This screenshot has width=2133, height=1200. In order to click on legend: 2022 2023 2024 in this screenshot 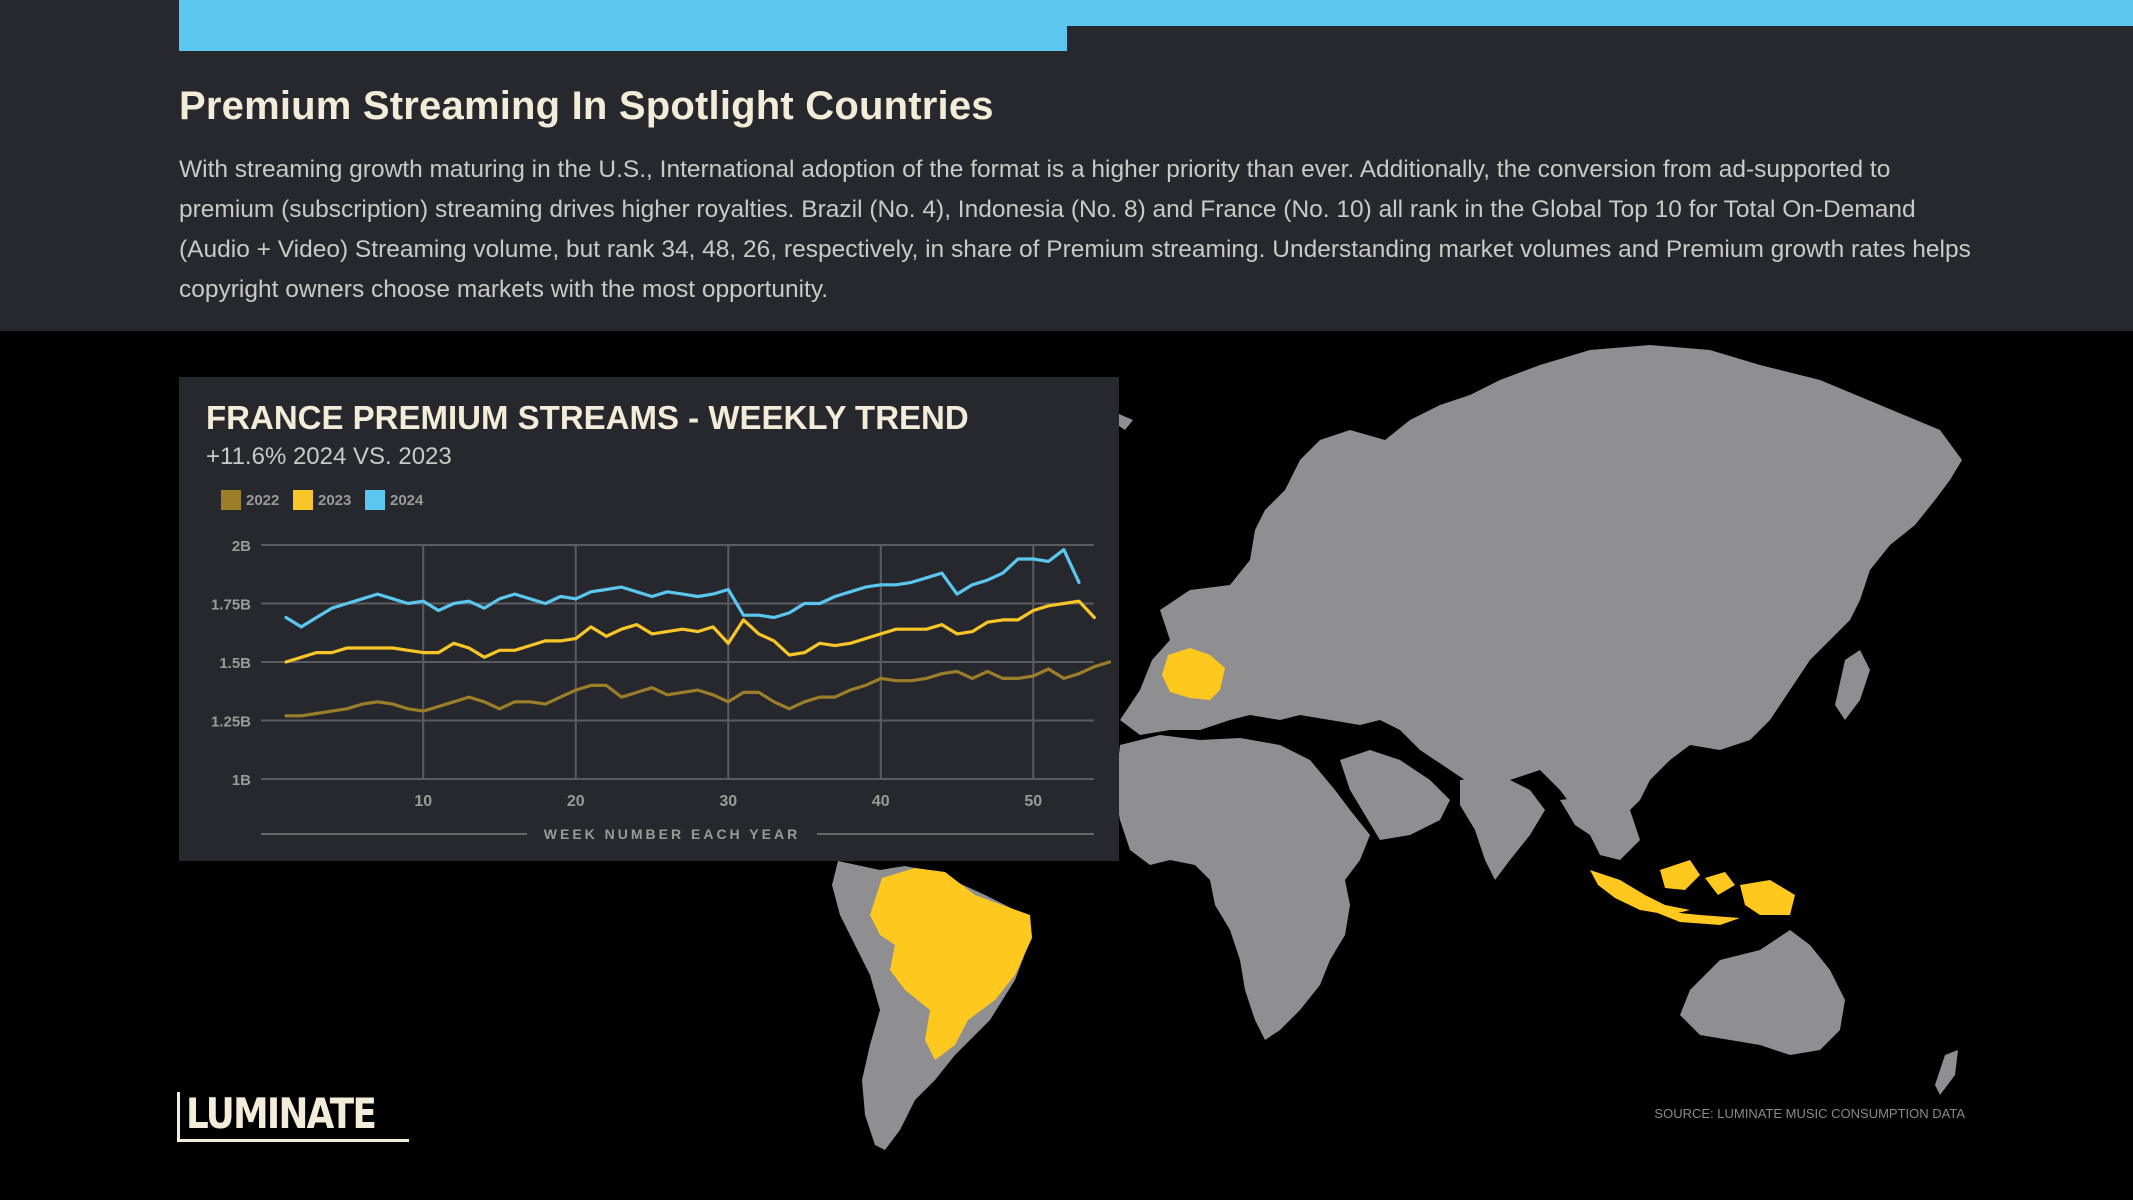, I will do `click(322, 500)`.